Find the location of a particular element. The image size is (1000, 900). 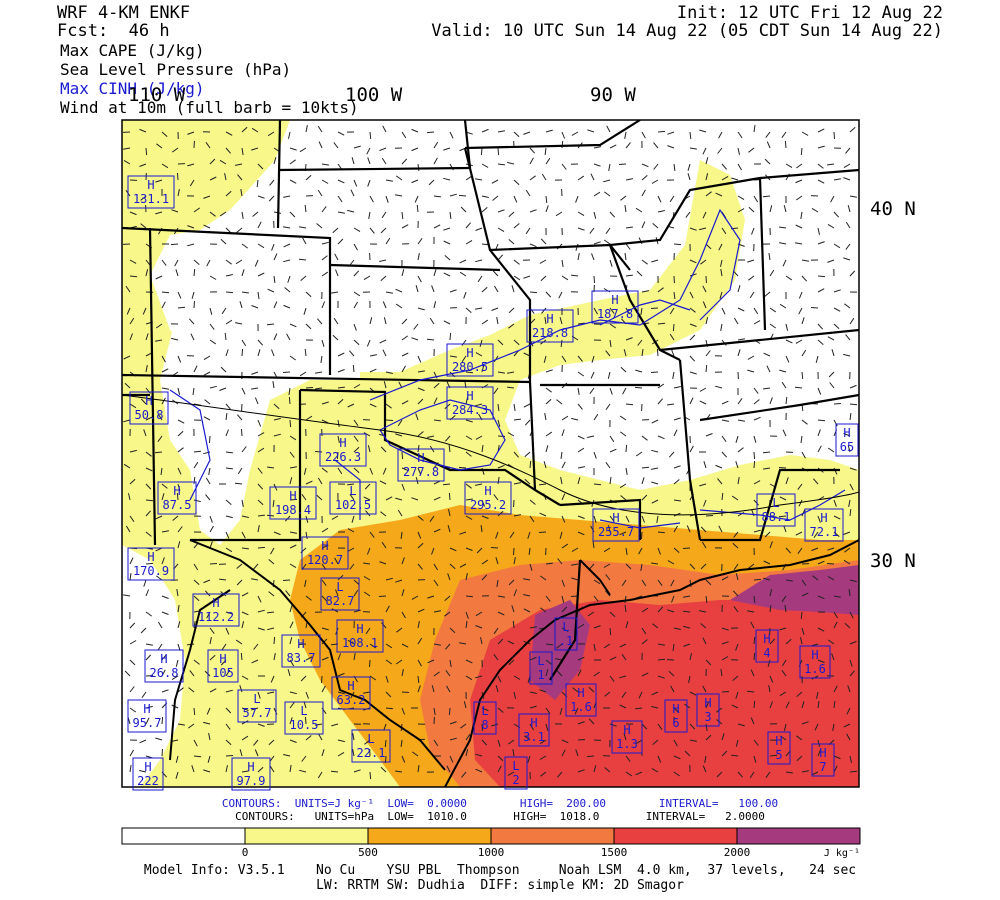

pressure-center-value: 284.3 is located at coordinates (470, 410).